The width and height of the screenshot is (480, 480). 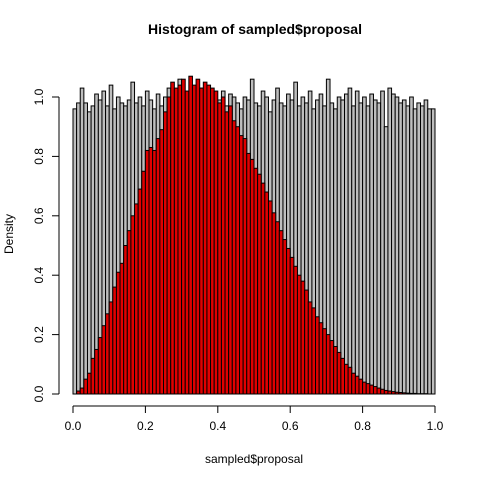 I want to click on y-tick-label: 0.0, so click(x=39, y=393).